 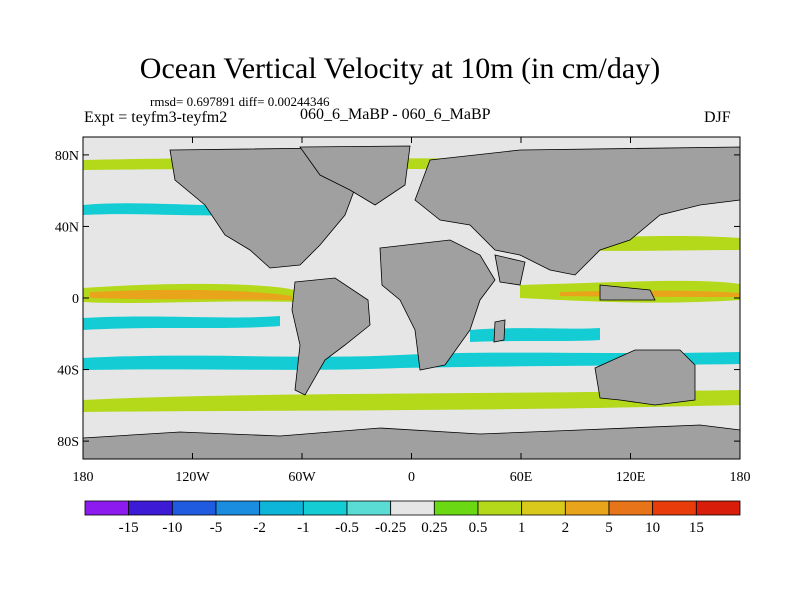 What do you see at coordinates (67, 227) in the screenshot?
I see `lat-tick-label: 40N` at bounding box center [67, 227].